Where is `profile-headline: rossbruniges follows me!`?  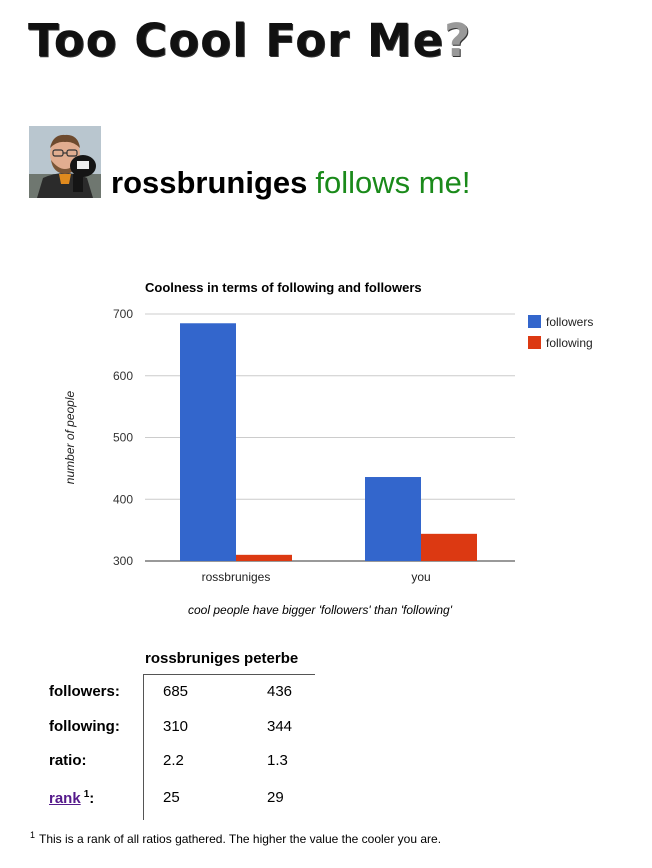 profile-headline: rossbruniges follows me! is located at coordinates (290, 182).